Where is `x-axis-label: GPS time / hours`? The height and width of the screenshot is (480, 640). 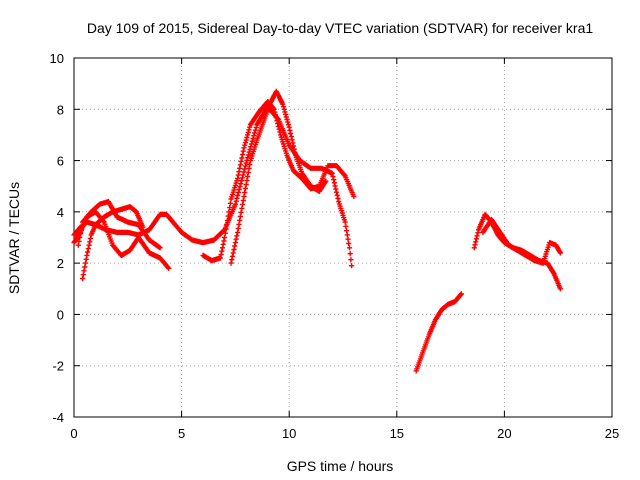 x-axis-label: GPS time / hours is located at coordinates (340, 466).